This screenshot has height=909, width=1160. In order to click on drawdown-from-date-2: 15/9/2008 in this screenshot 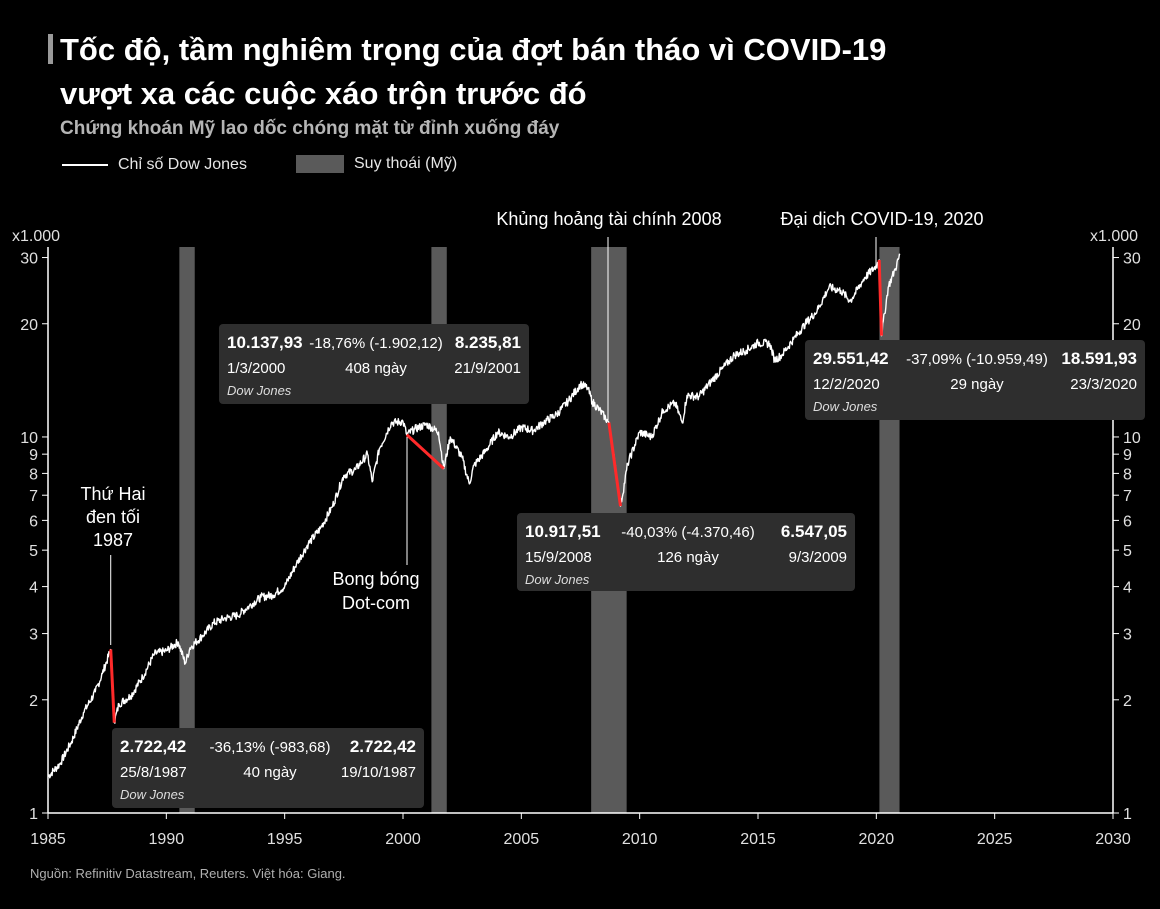, I will do `click(558, 557)`.